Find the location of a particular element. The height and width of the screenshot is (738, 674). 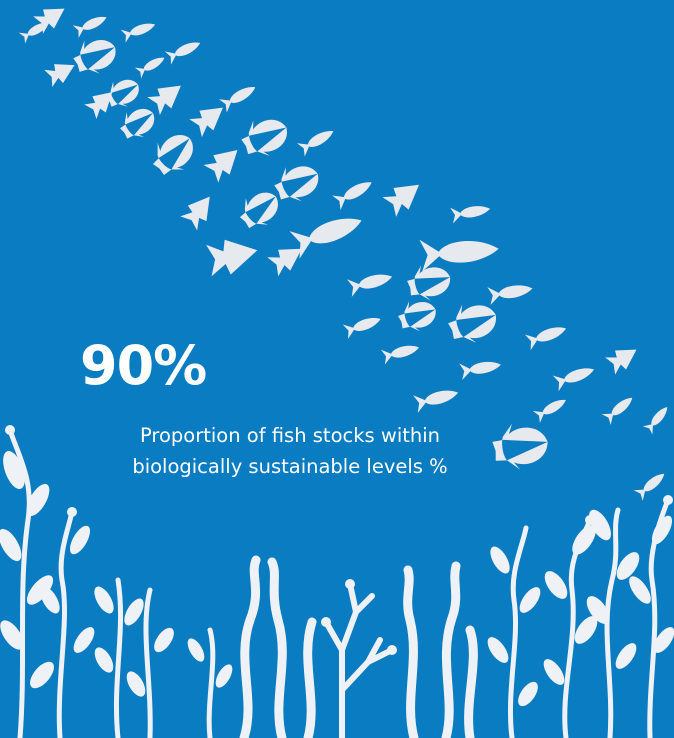

stat-value: 90% is located at coordinates (143, 365).